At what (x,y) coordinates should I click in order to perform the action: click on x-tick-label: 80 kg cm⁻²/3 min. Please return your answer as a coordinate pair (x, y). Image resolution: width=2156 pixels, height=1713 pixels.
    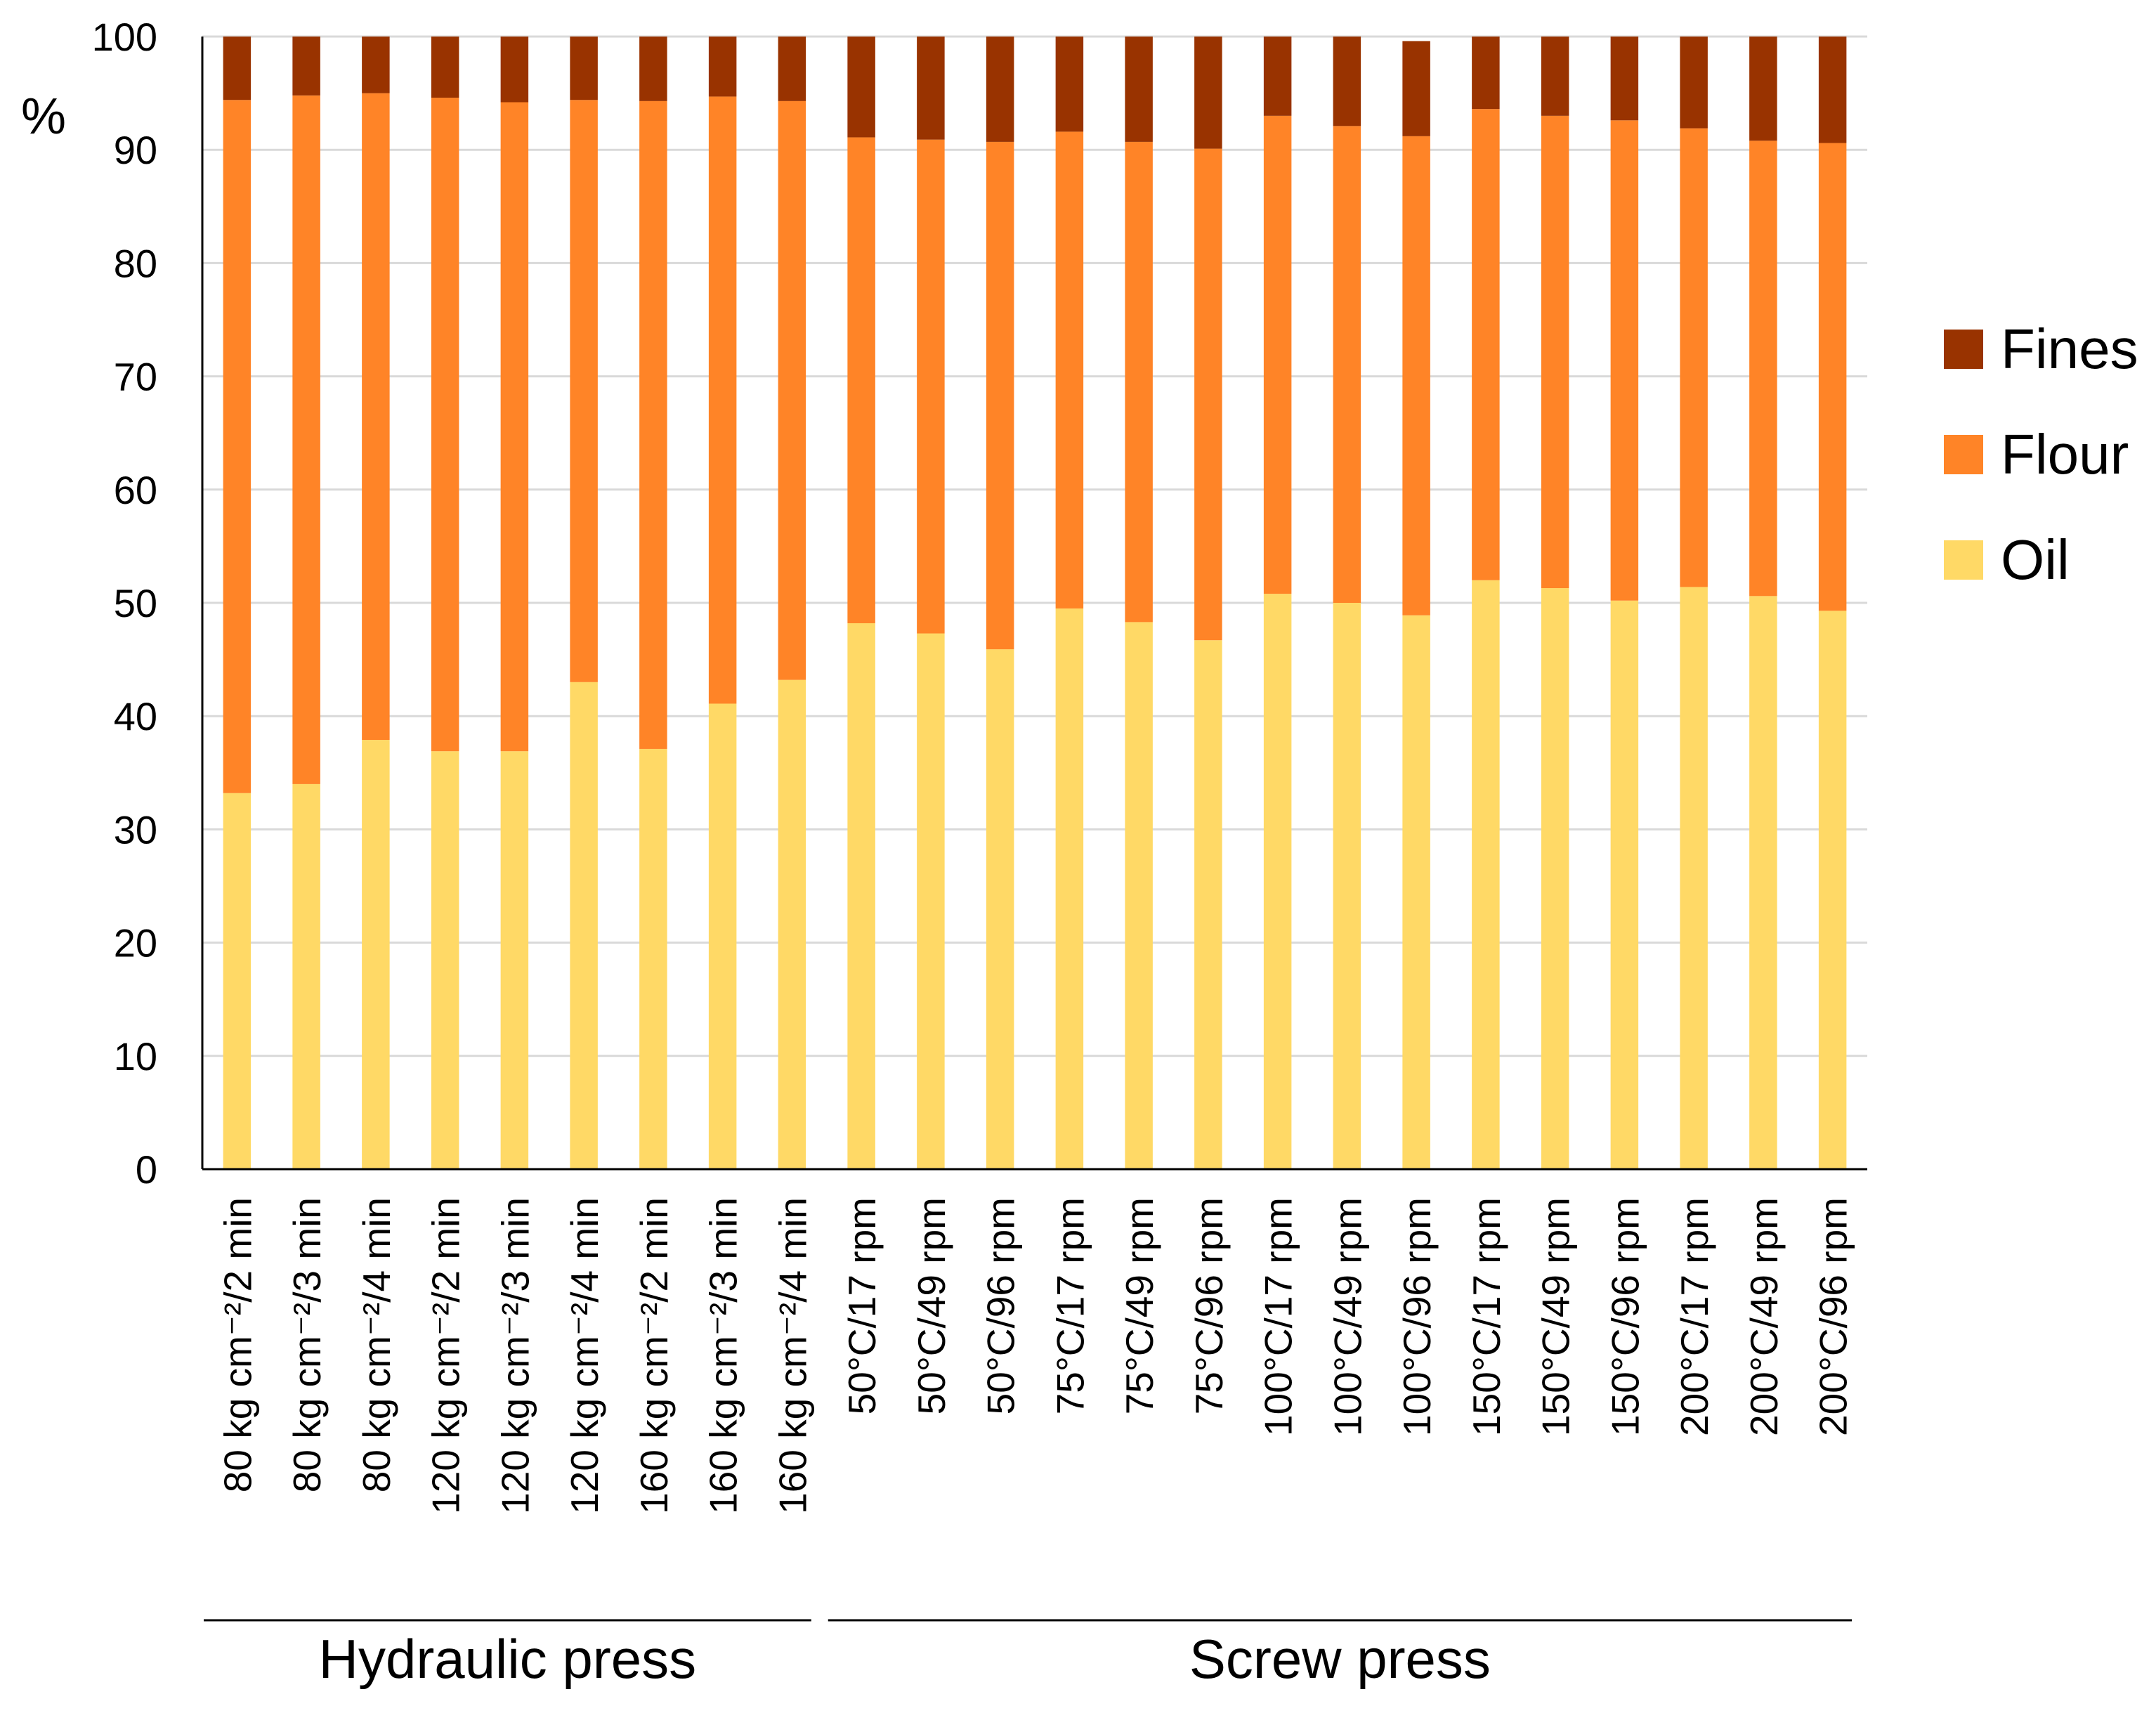
    Looking at the image, I should click on (307, 1344).